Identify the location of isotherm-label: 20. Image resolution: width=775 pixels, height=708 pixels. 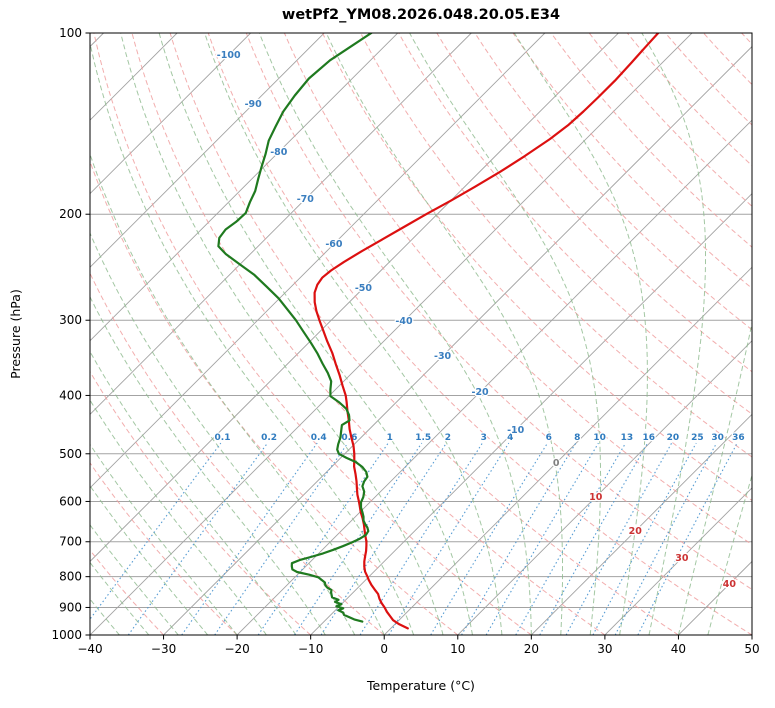
(636, 531).